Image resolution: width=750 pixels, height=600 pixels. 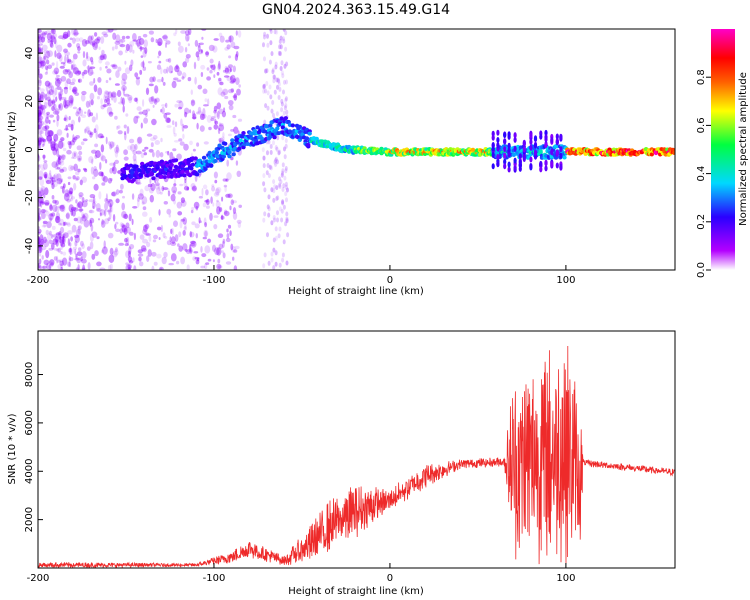 I want to click on spectrogram-x-label: Height of straight line (km), so click(x=356, y=291).